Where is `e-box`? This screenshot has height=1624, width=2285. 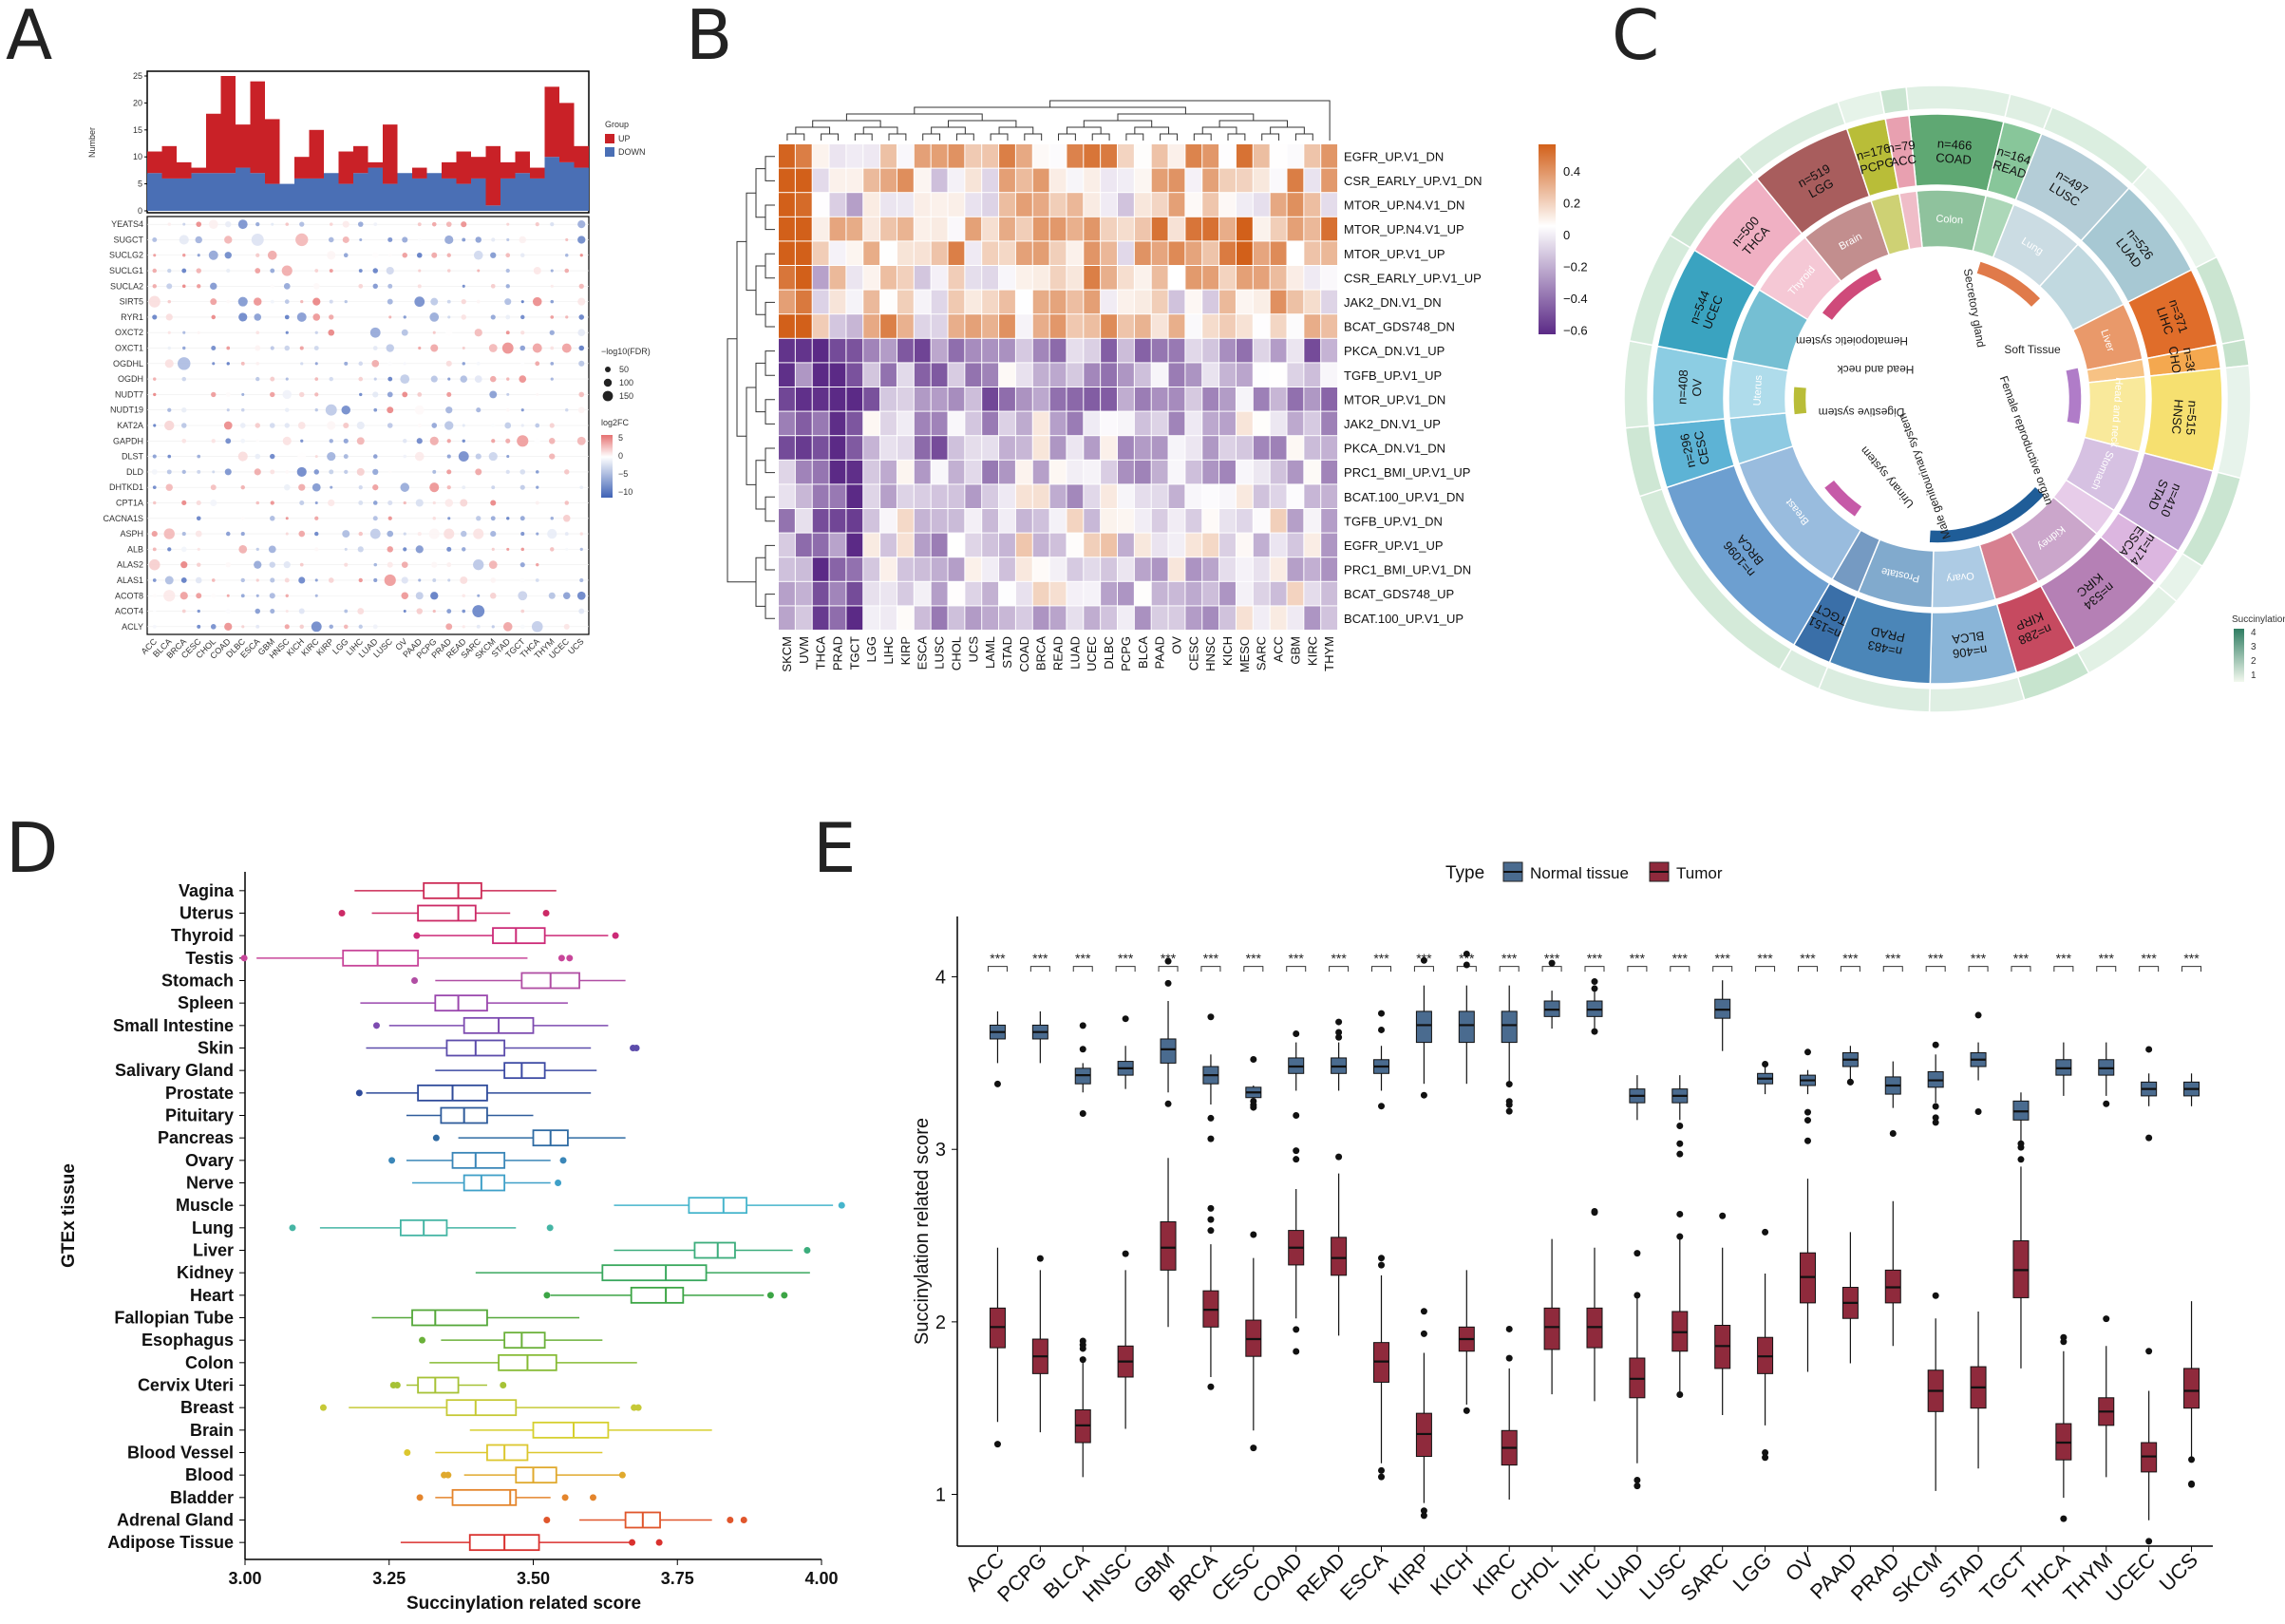
e-box is located at coordinates (2191, 1388).